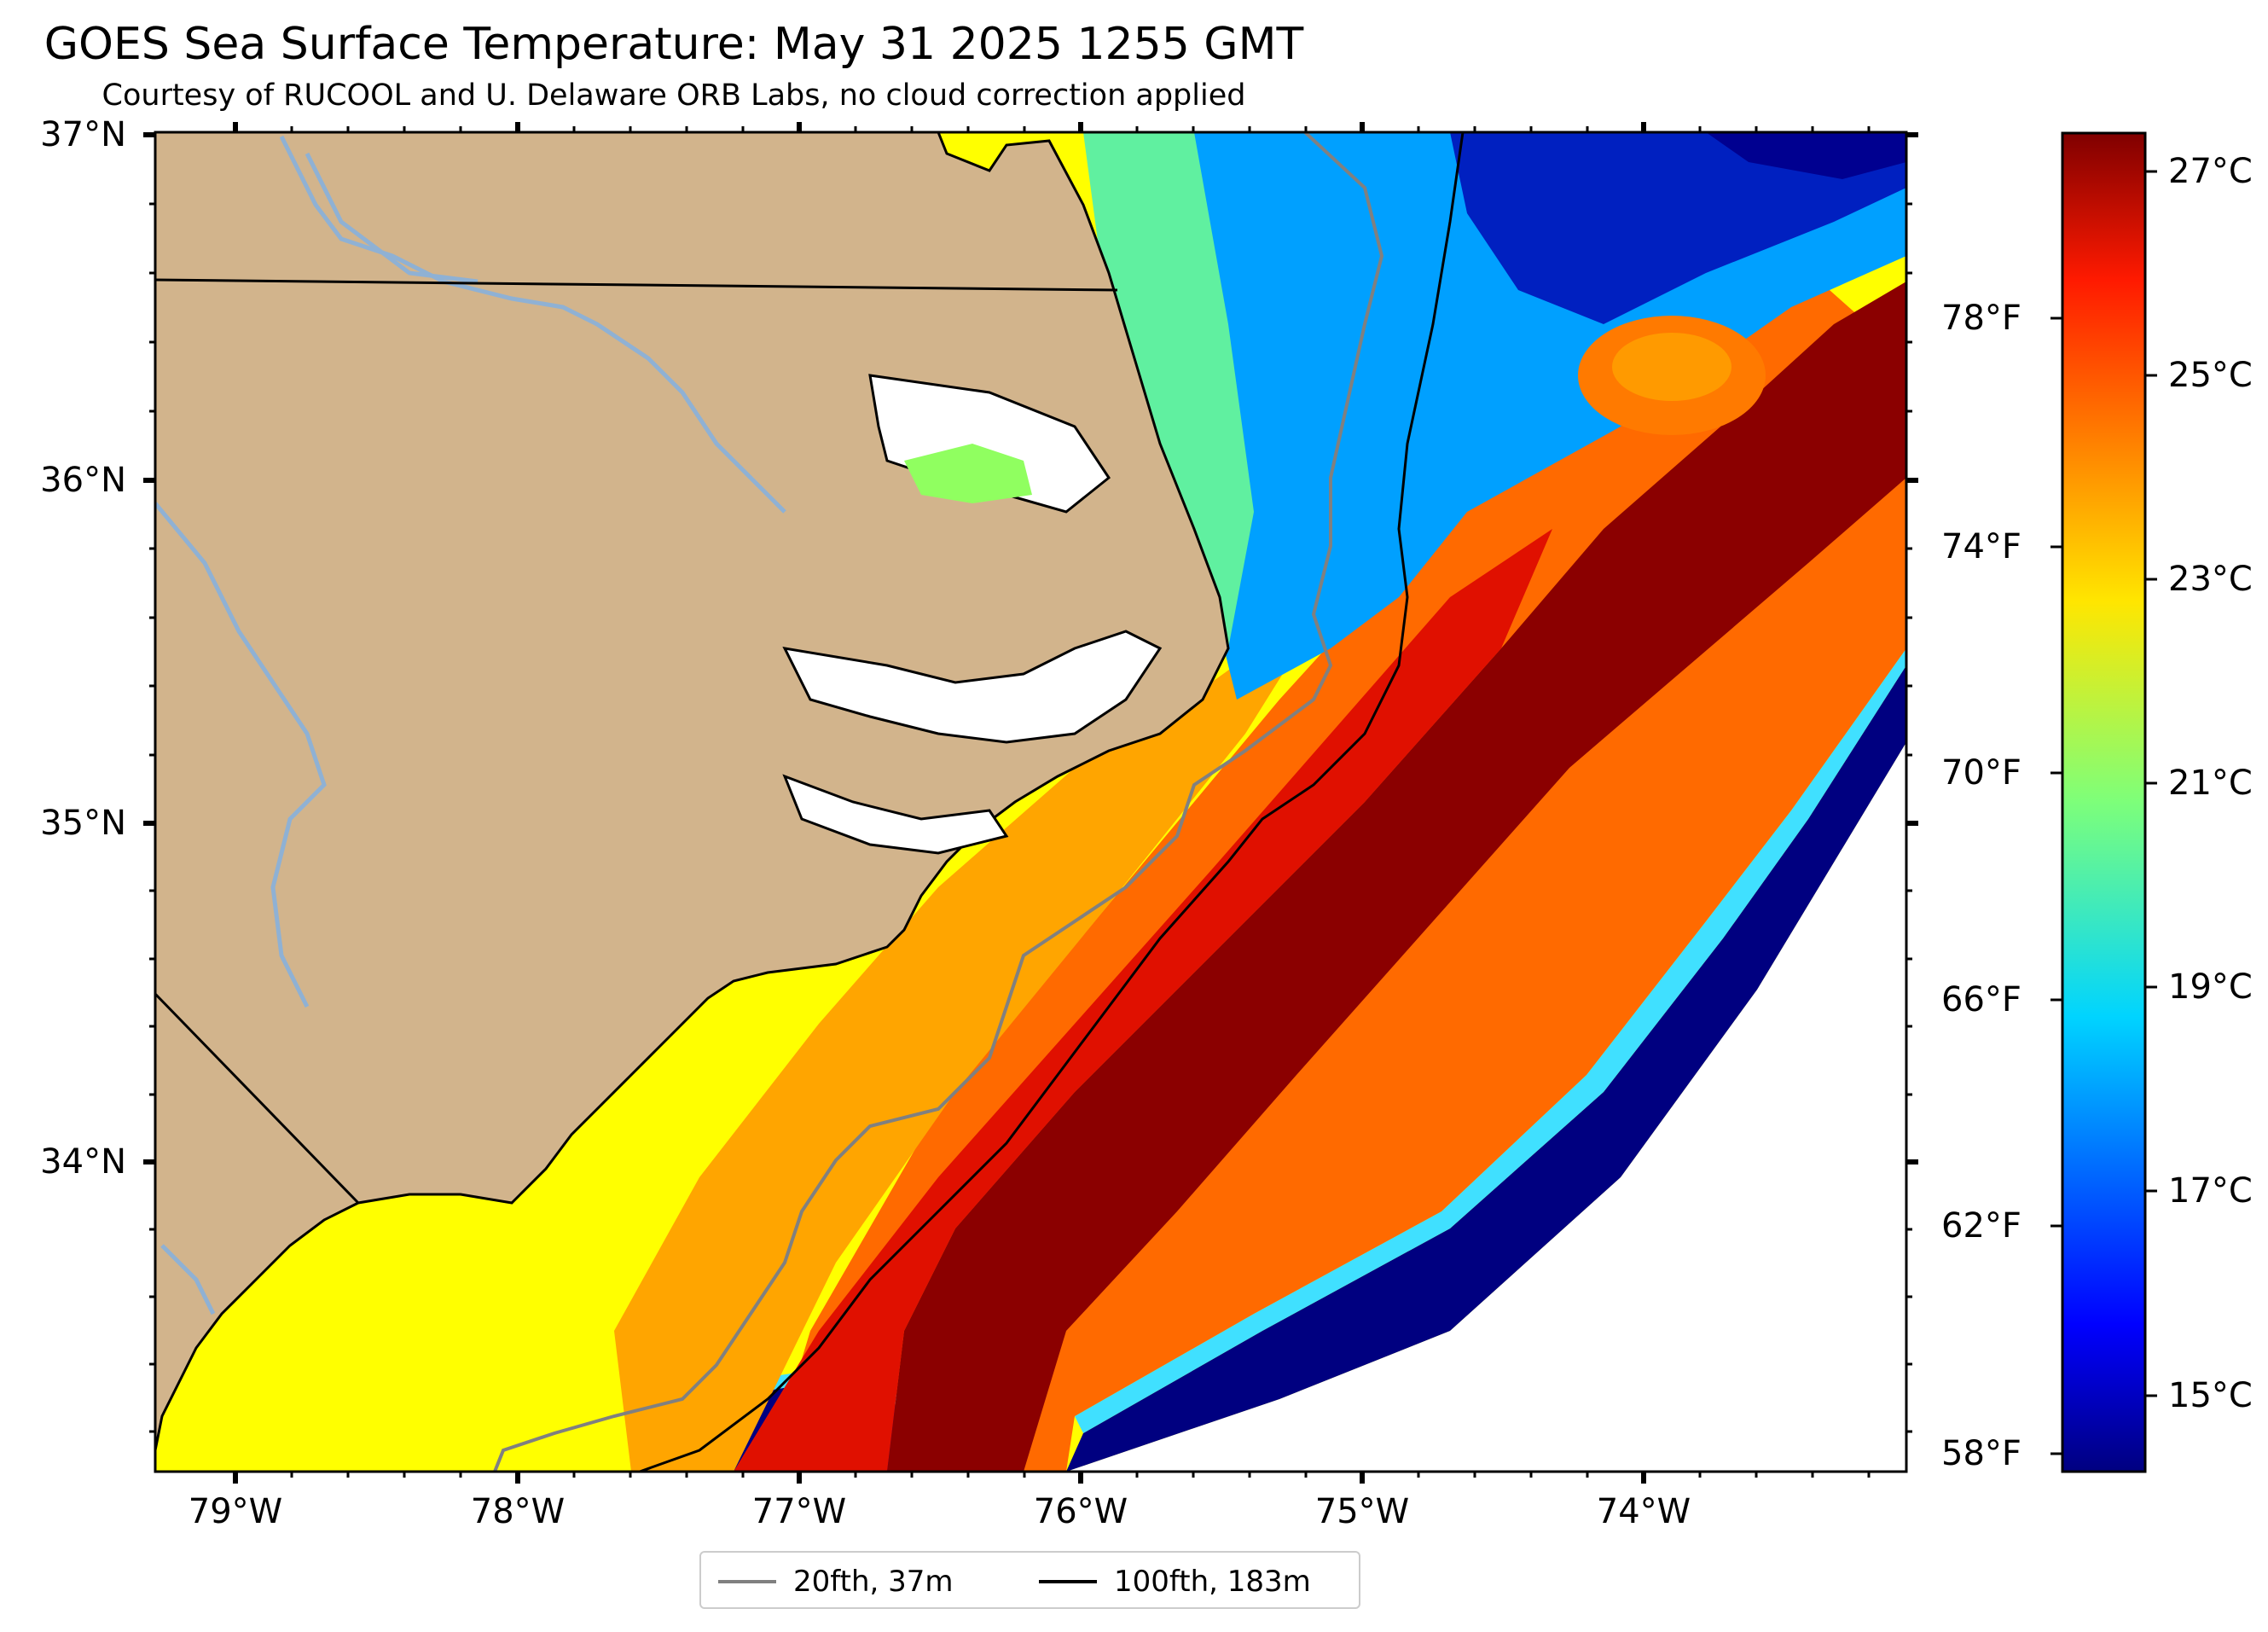 The image size is (2268, 1632). I want to click on lat-label-35n: 35°N, so click(83, 823).